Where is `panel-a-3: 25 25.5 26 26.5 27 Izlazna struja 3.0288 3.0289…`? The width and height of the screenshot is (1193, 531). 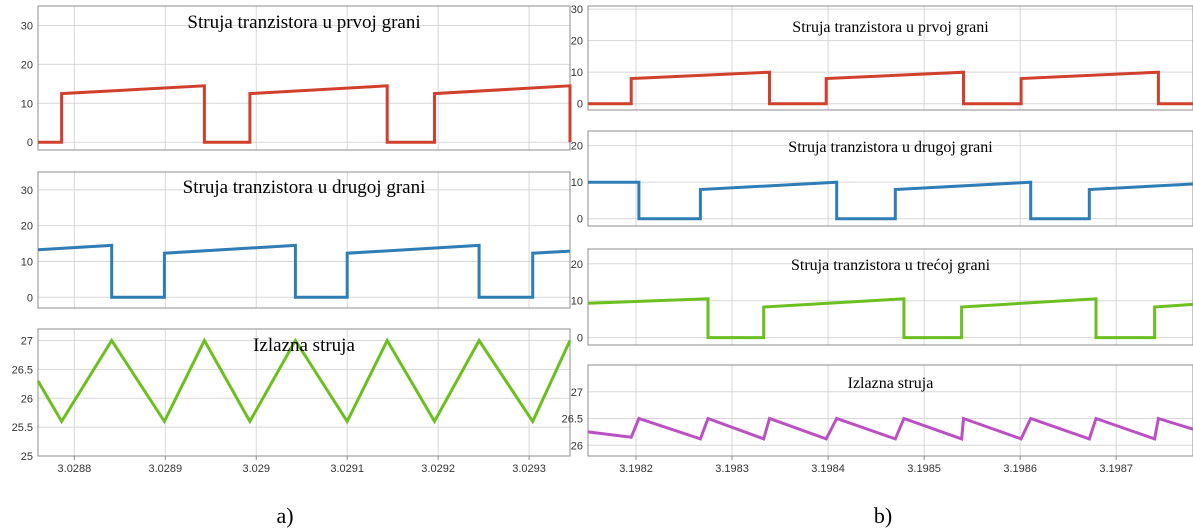
panel-a-3: 25 25.5 26 26.5 27 Izlazna struja 3.0288 3.0289… is located at coordinates (292, 401).